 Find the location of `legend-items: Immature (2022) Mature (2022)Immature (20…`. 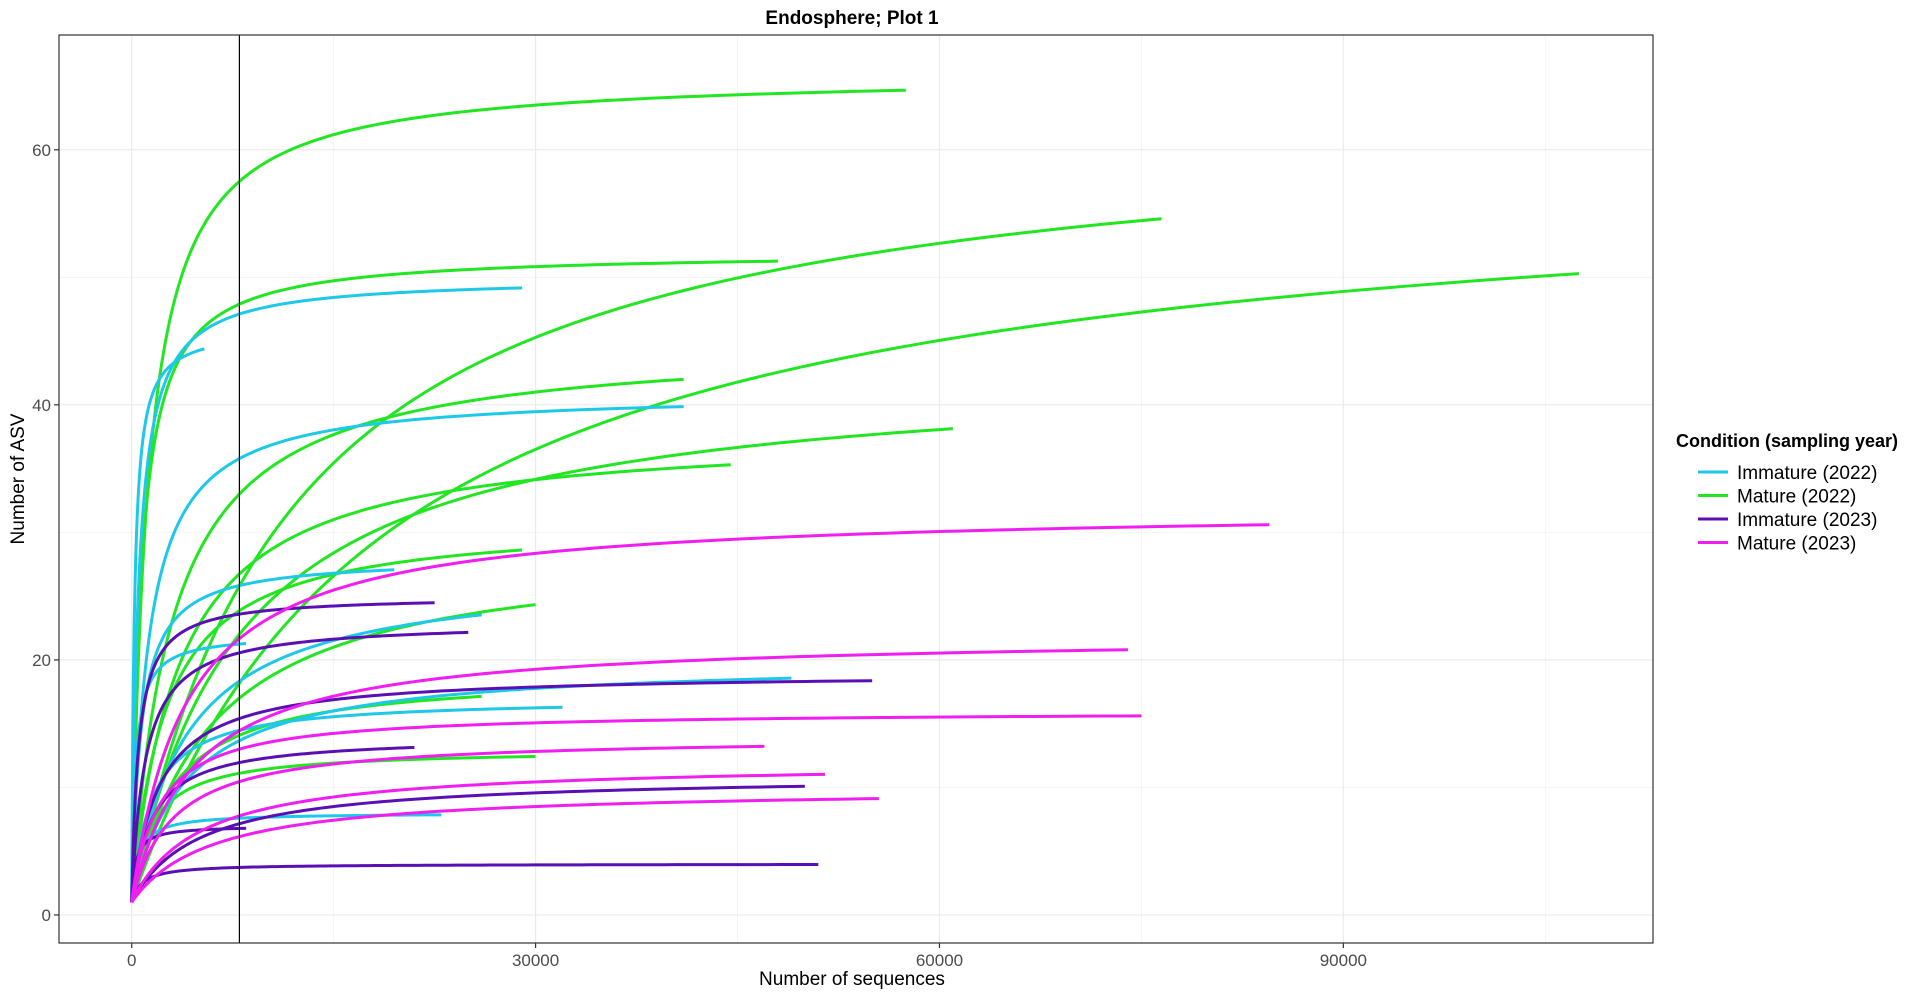

legend-items: Immature (2022) Mature (2022)Immature (20… is located at coordinates (1787, 509).